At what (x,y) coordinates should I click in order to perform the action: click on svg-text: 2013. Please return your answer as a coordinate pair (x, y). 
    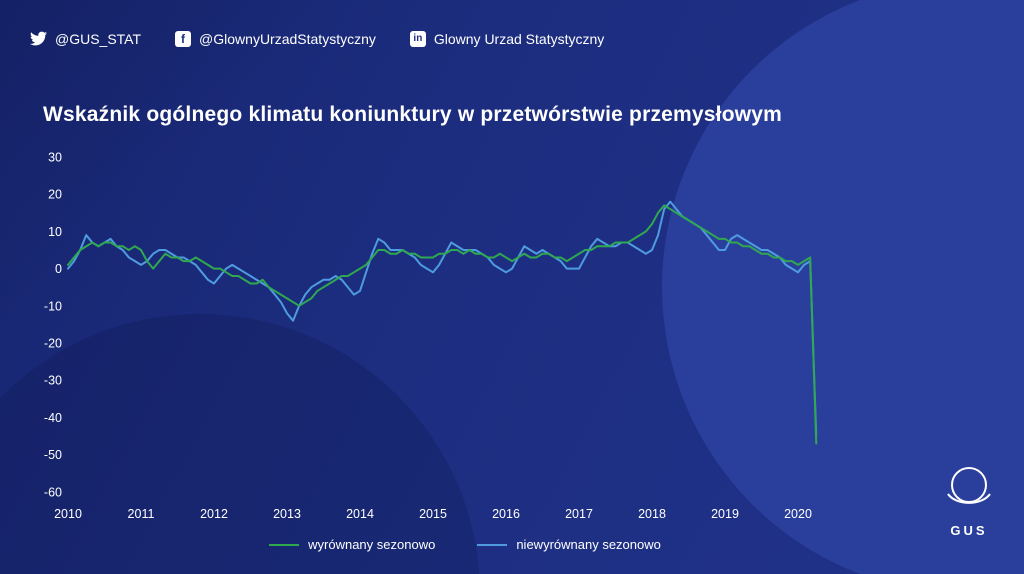
    Looking at the image, I should click on (287, 514).